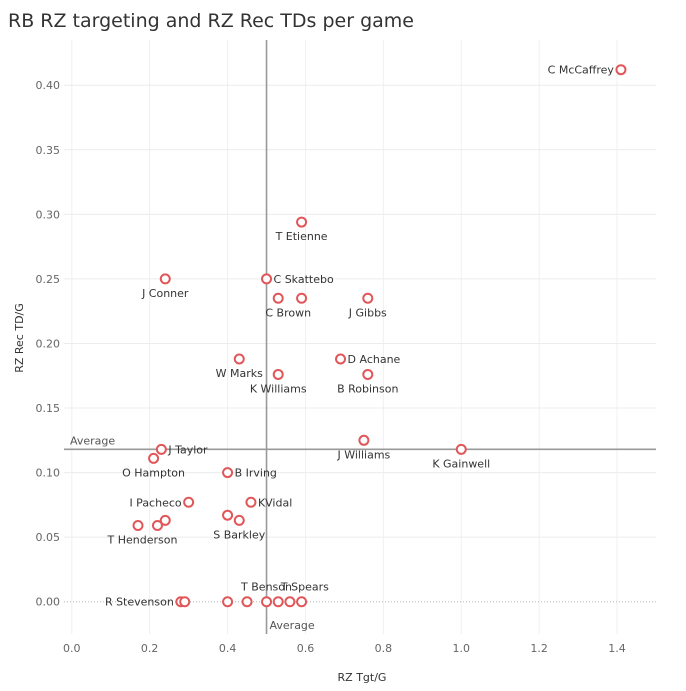 The height and width of the screenshot is (691, 686). Describe the element at coordinates (72, 648) in the screenshot. I see `x-tick-label: 0.0` at that location.